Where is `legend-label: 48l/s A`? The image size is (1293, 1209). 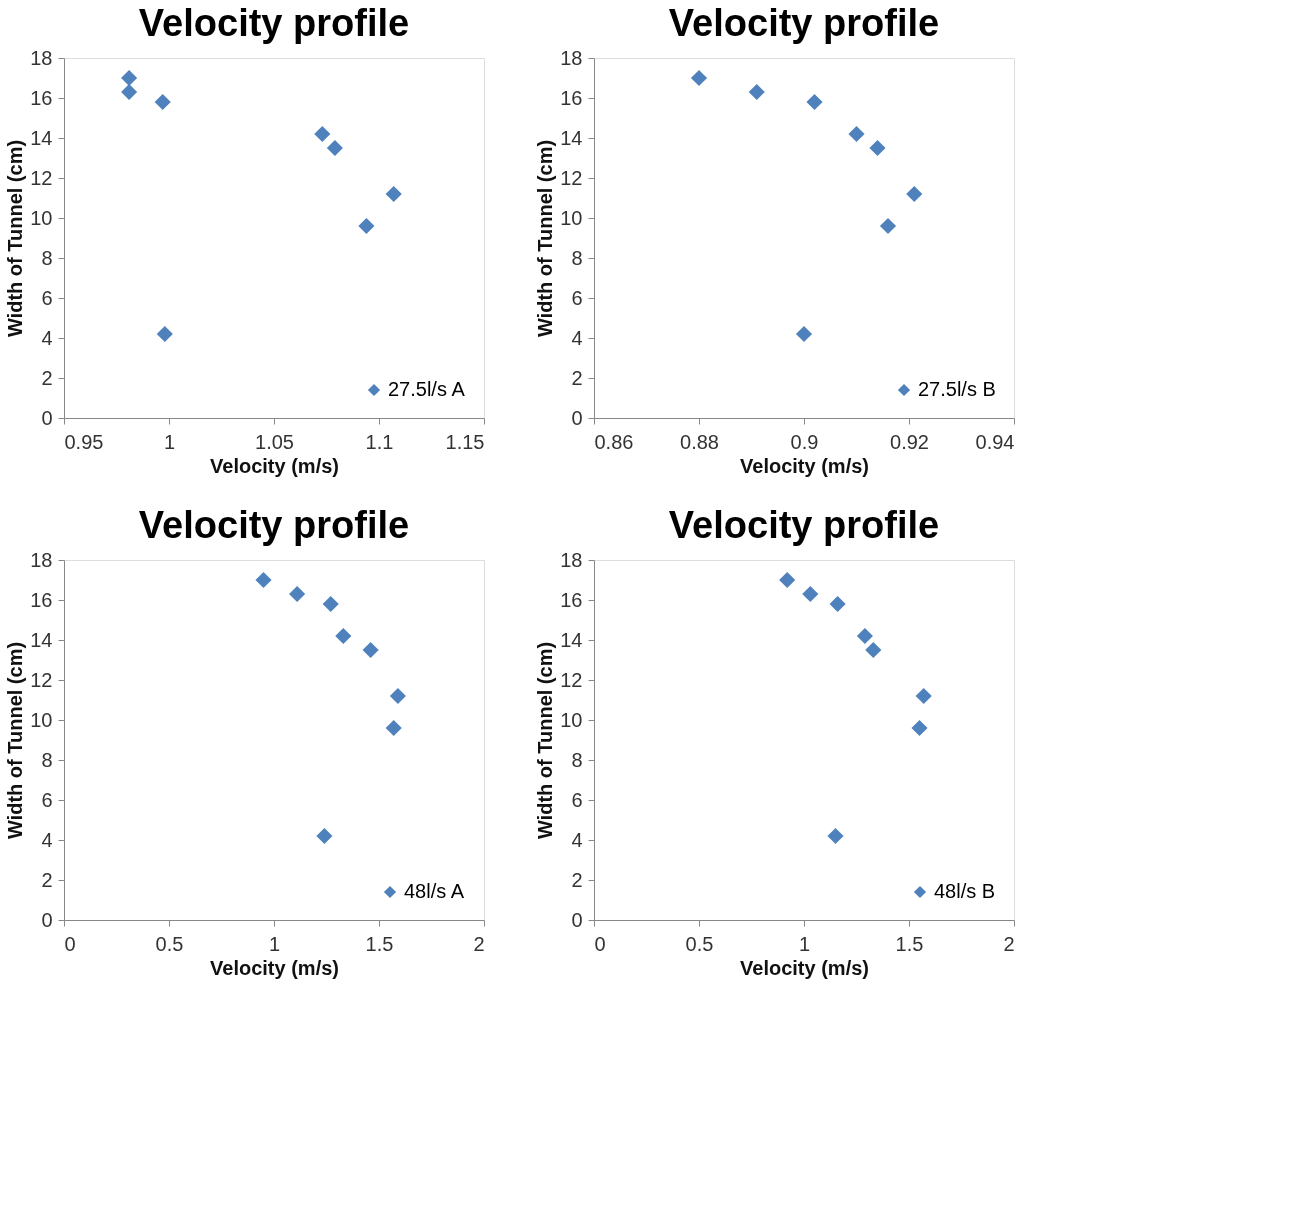 legend-label: 48l/s A is located at coordinates (434, 891).